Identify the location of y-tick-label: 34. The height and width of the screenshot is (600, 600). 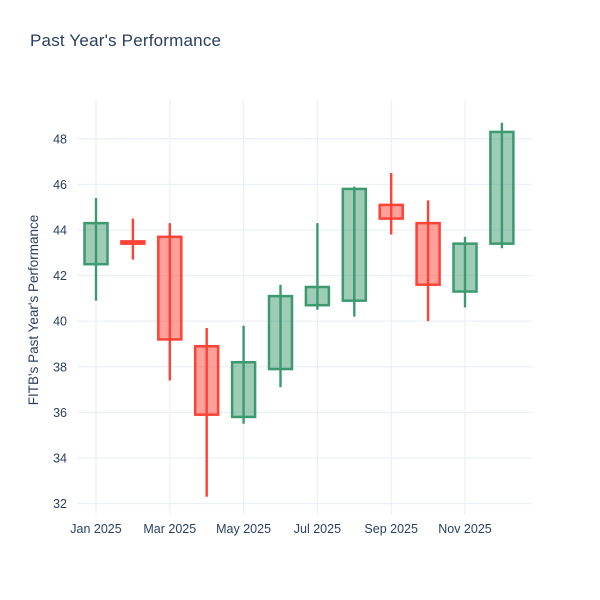
(60, 458).